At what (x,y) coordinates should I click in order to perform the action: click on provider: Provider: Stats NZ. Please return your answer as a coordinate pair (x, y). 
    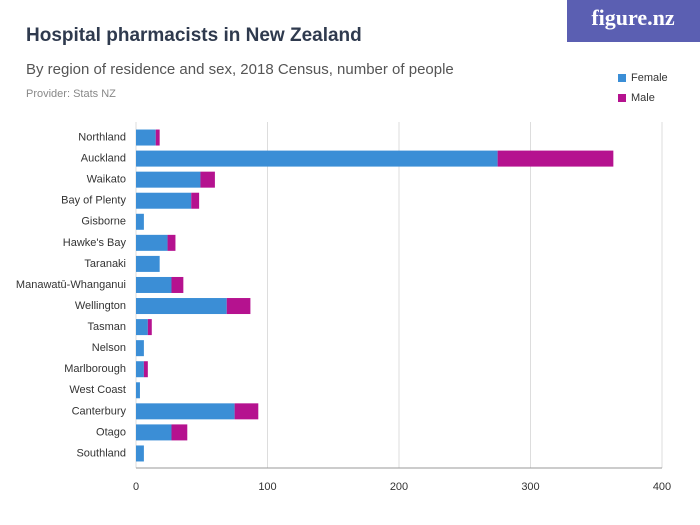
    Looking at the image, I should click on (71, 94).